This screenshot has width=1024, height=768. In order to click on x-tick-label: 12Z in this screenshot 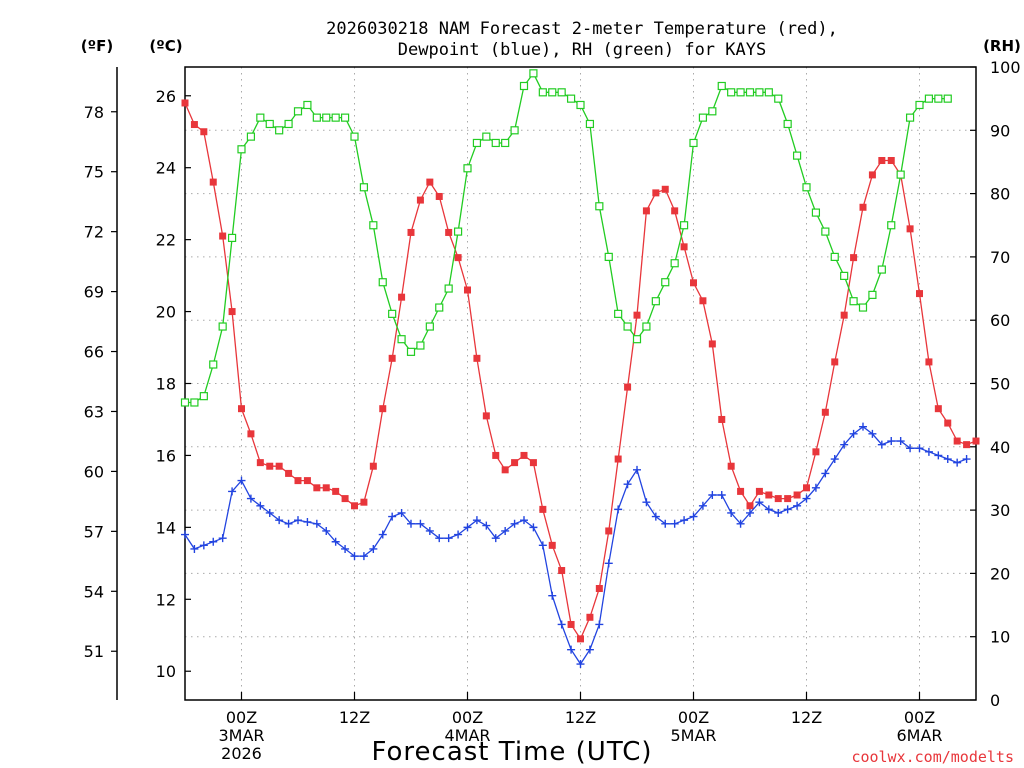, I will do `click(354, 717)`.